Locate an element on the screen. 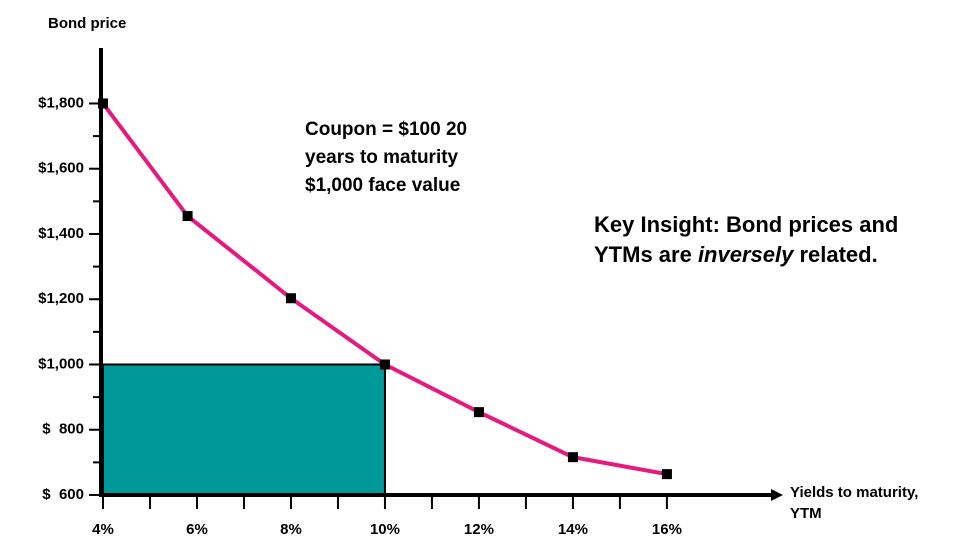 This screenshot has width=975, height=542. x-tick-label: 12% is located at coordinates (479, 529).